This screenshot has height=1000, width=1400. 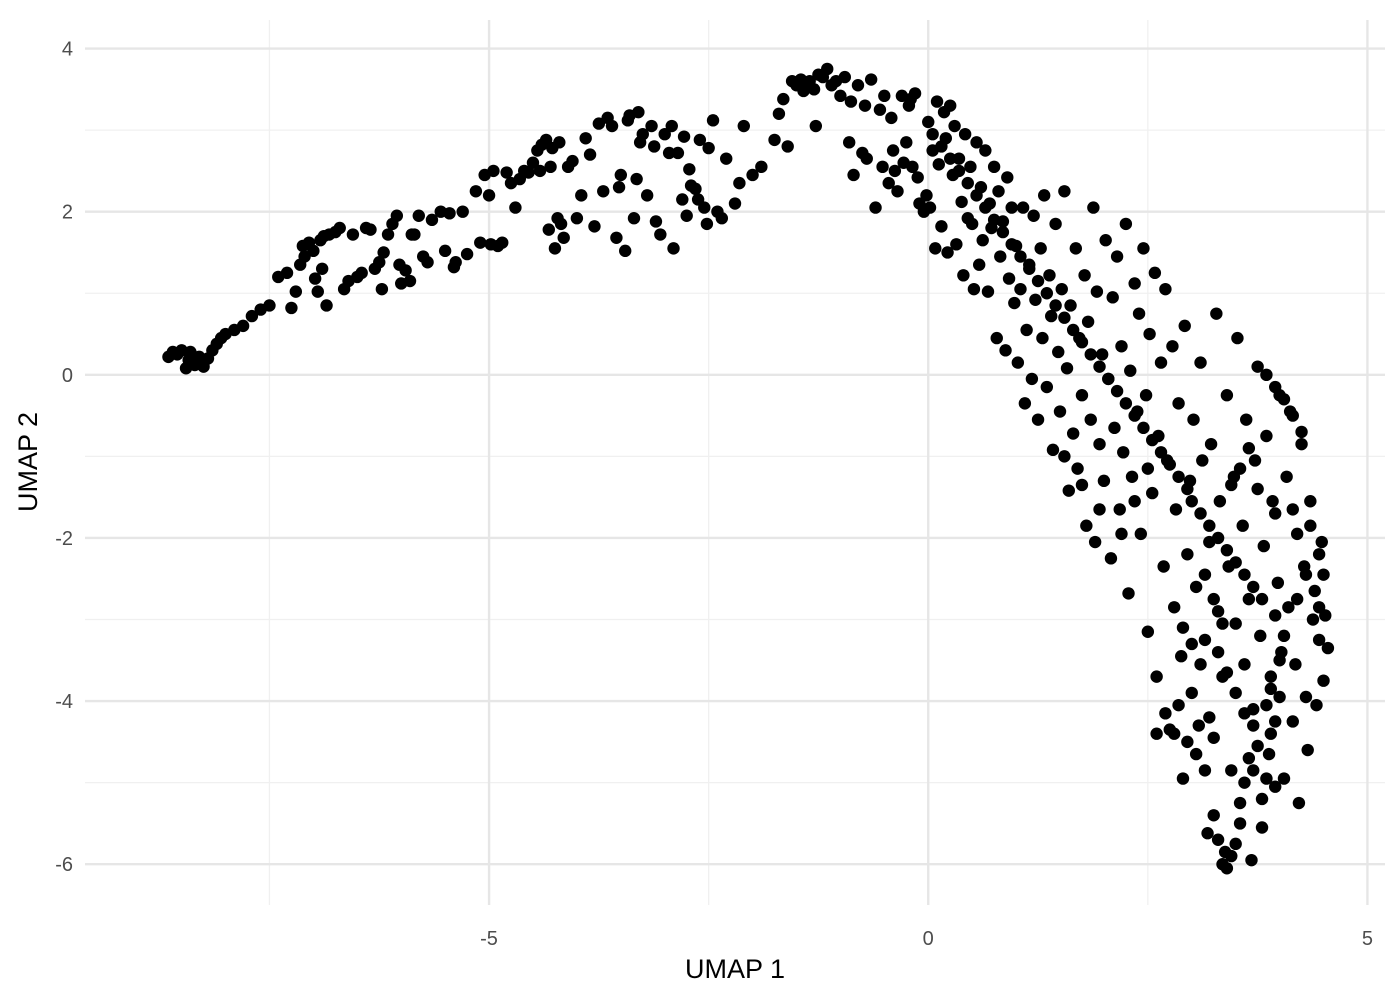 What do you see at coordinates (28, 462) in the screenshot?
I see `y-axis-title: UMAP 2` at bounding box center [28, 462].